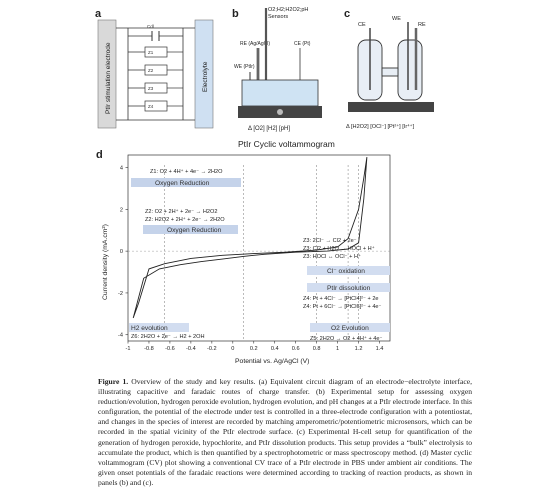 The image size is (554, 488). Describe the element at coordinates (362, 25) in the screenshot. I see `ce-label-c: CE` at that location.